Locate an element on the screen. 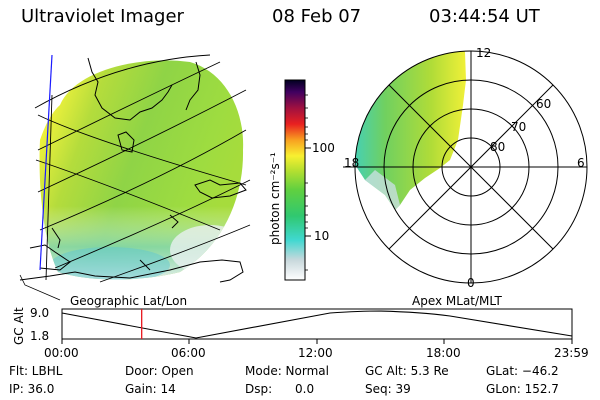 This screenshot has height=400, width=600. lat-label-60: 60 is located at coordinates (544, 104).